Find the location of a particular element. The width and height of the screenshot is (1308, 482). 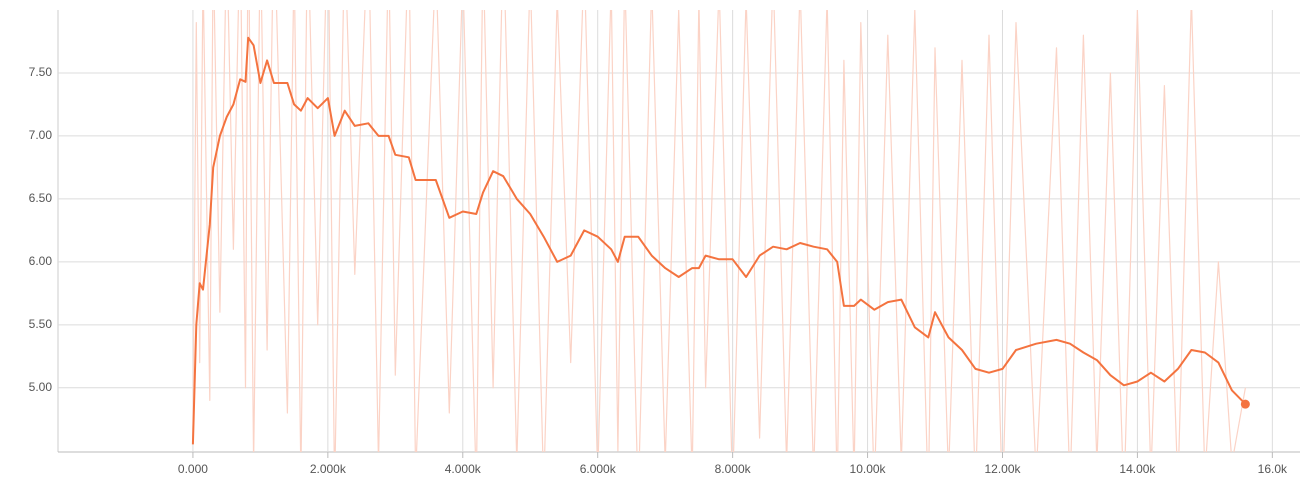

y-tick-label: 6.50 is located at coordinates (41, 198).